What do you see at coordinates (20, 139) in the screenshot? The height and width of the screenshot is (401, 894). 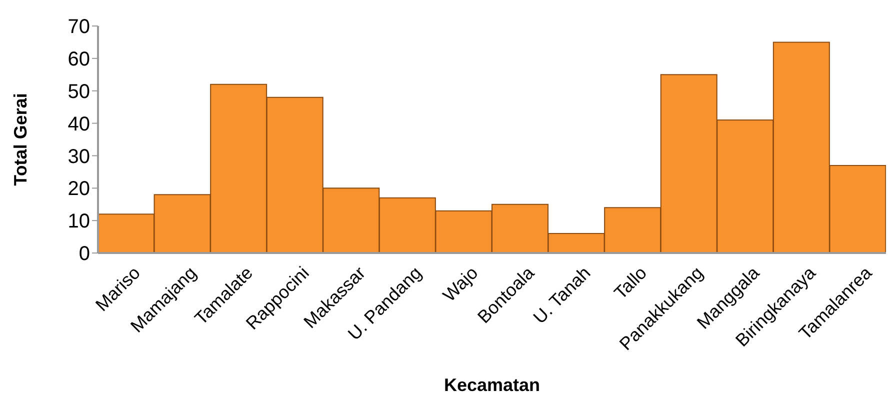 I see `y-axis-title: Total Gerai` at bounding box center [20, 139].